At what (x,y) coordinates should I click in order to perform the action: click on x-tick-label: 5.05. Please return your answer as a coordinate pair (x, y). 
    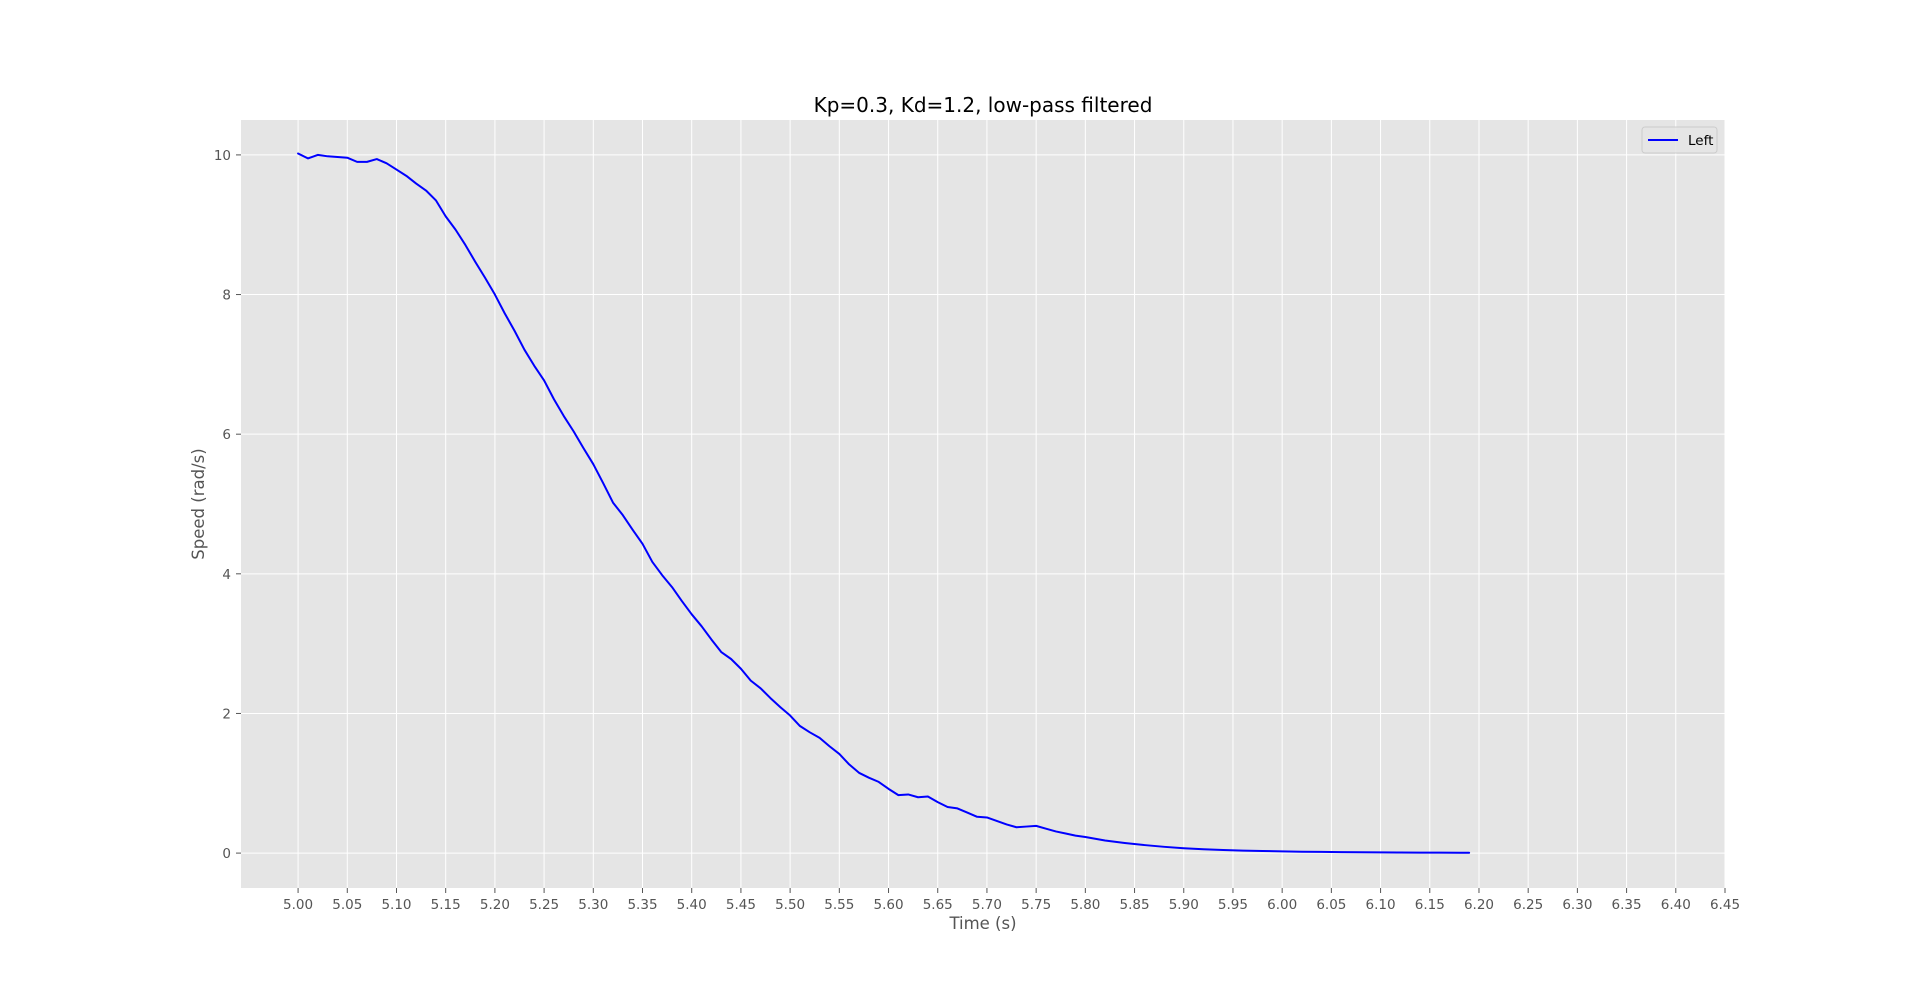
    Looking at the image, I should click on (347, 905).